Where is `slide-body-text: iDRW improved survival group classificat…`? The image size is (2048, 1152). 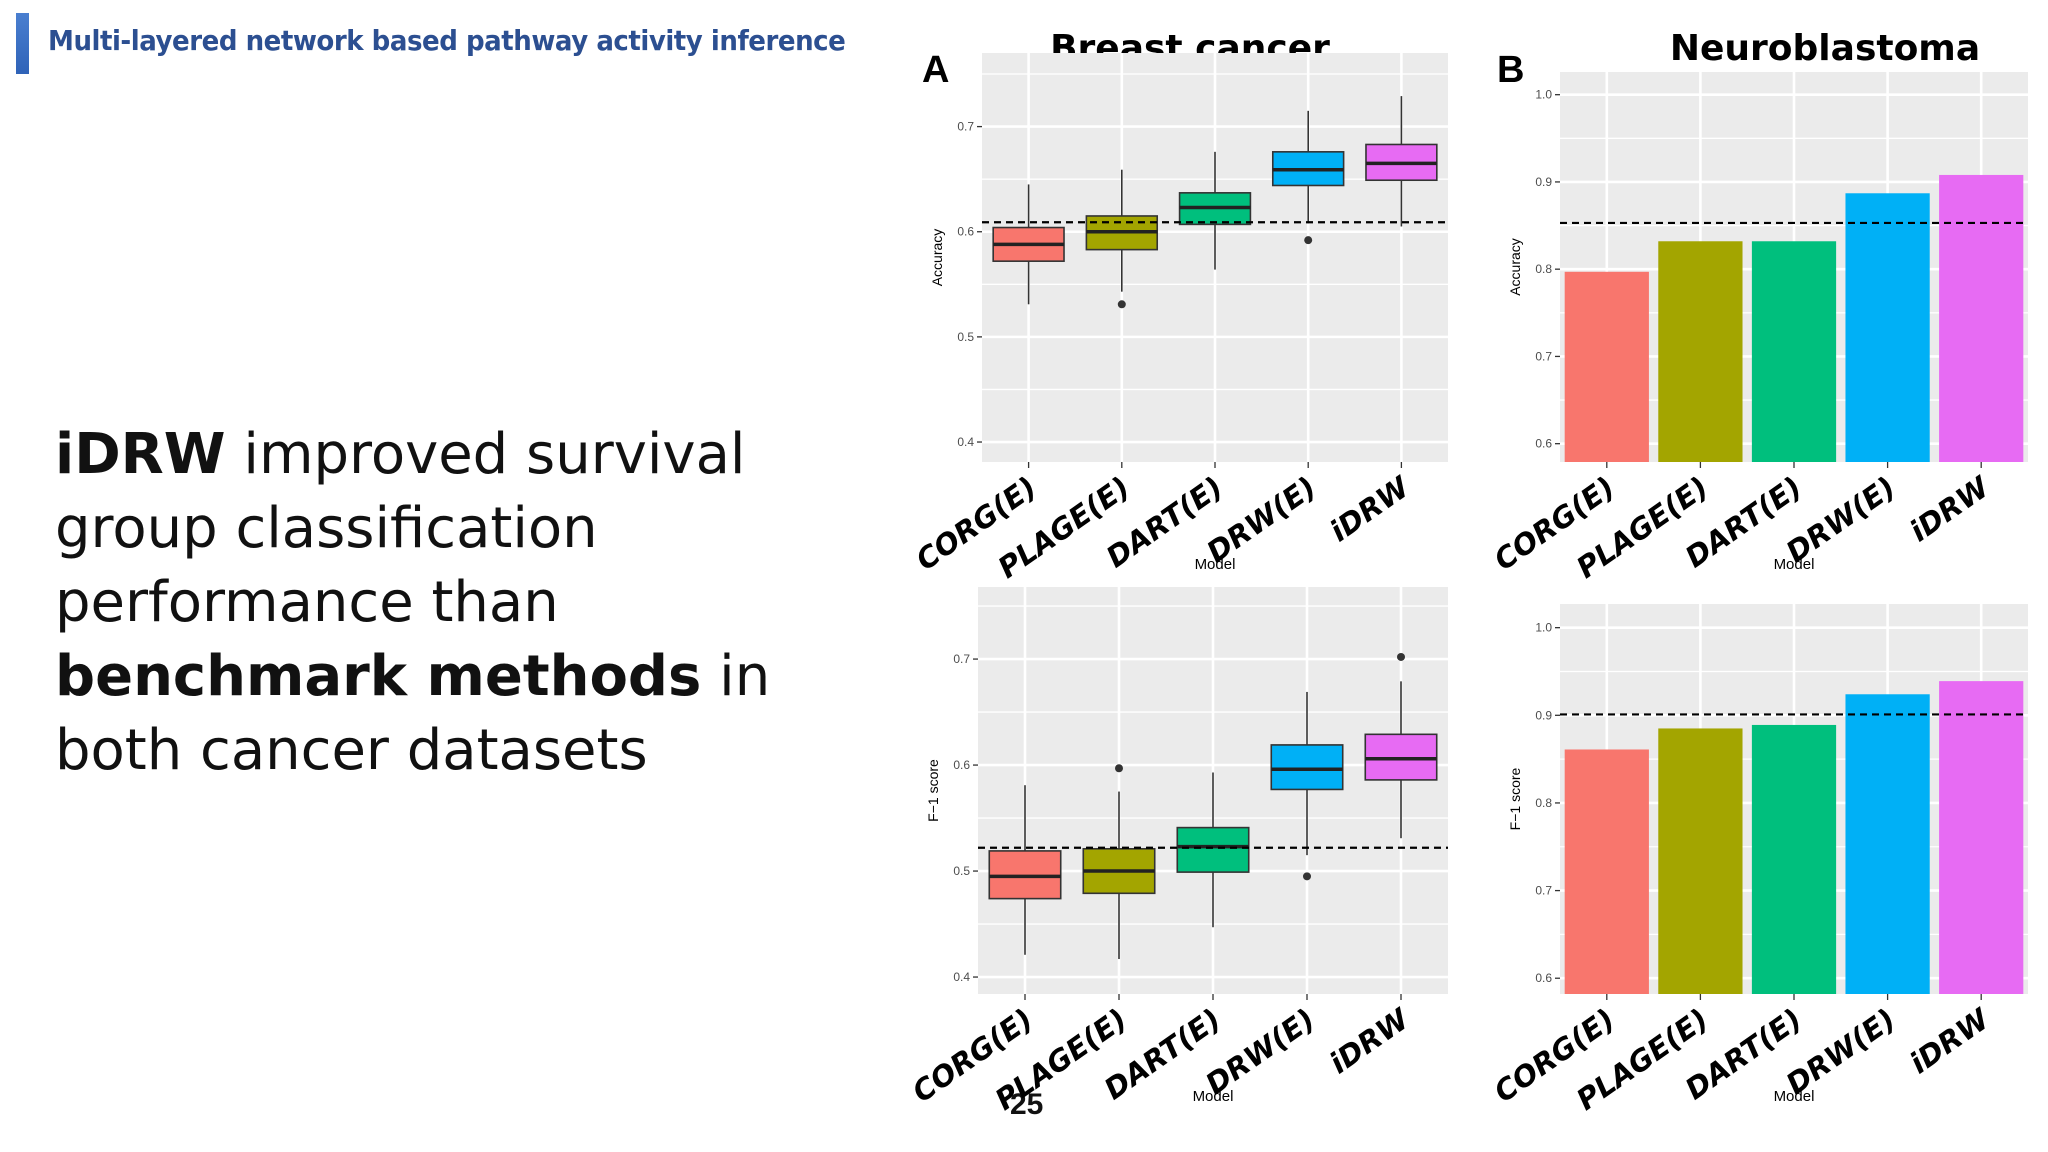
slide-body-text: iDRW improved survival group classificat… is located at coordinates (485, 603).